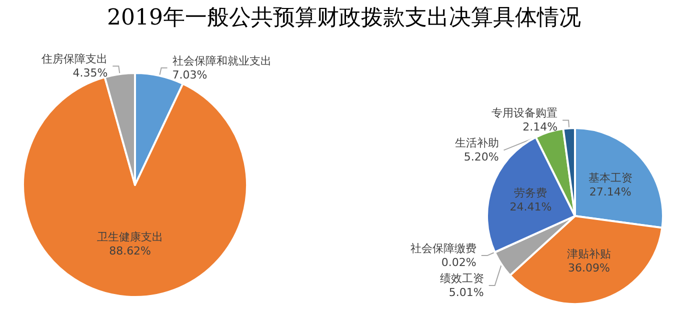  Describe the element at coordinates (525, 113) in the screenshot. I see `slice-label: 专用设备购置` at that location.